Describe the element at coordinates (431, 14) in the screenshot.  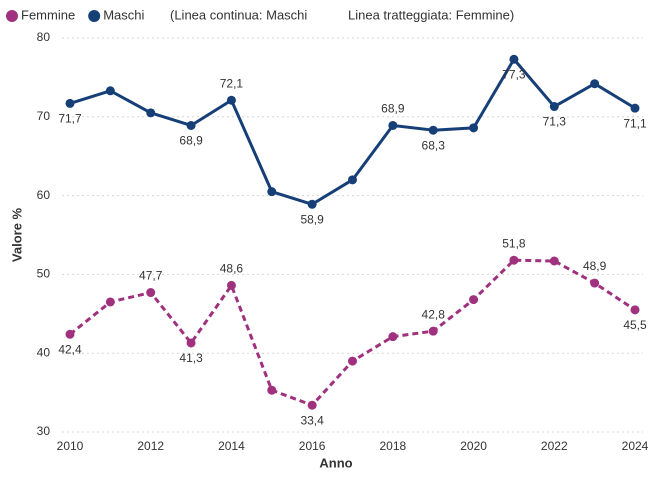
I see `annotation: Linea tratteggiata: Femmine)` at that location.